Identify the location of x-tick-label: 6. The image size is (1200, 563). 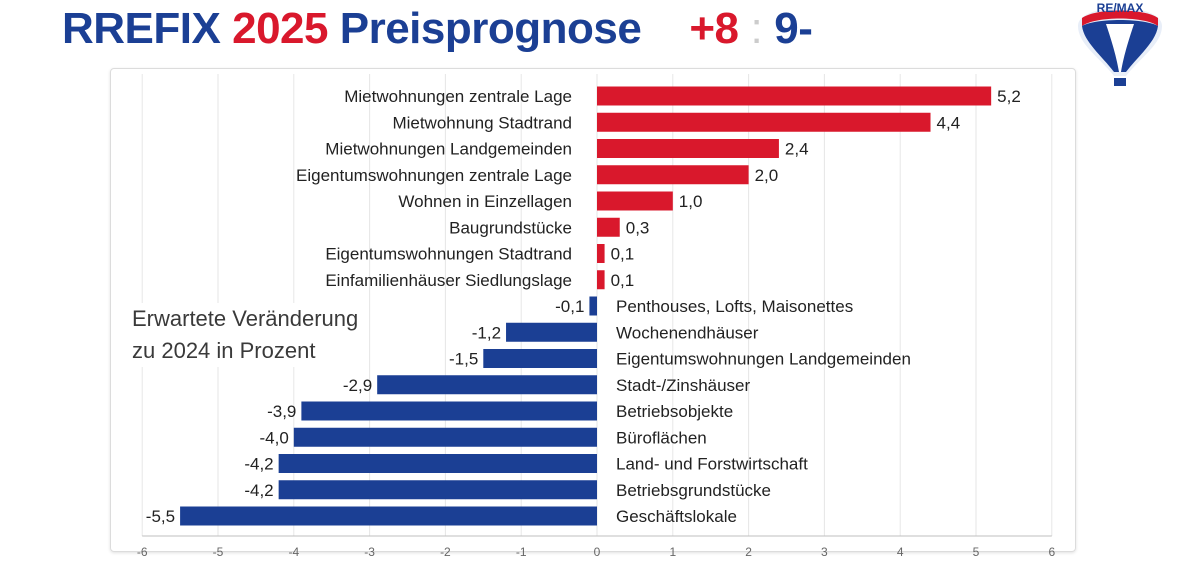
(1051, 552).